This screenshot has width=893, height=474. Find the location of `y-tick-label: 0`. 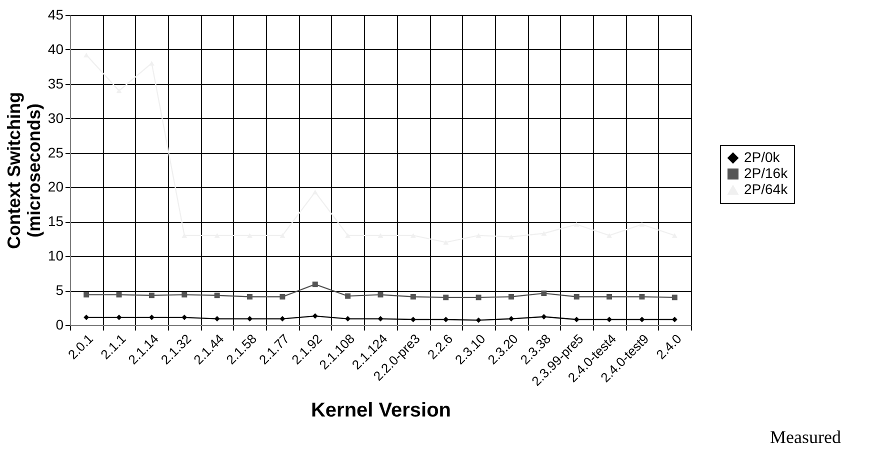

y-tick-label: 0 is located at coordinates (60, 324).